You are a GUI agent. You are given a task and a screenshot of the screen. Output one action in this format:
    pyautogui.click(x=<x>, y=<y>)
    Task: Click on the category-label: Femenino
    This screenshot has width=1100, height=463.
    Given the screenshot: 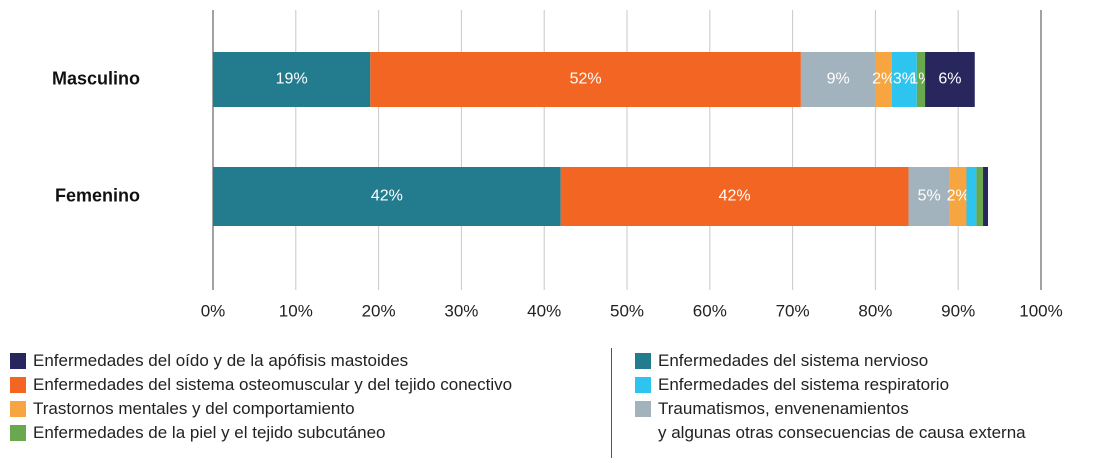 What is the action you would take?
    pyautogui.click(x=97, y=195)
    